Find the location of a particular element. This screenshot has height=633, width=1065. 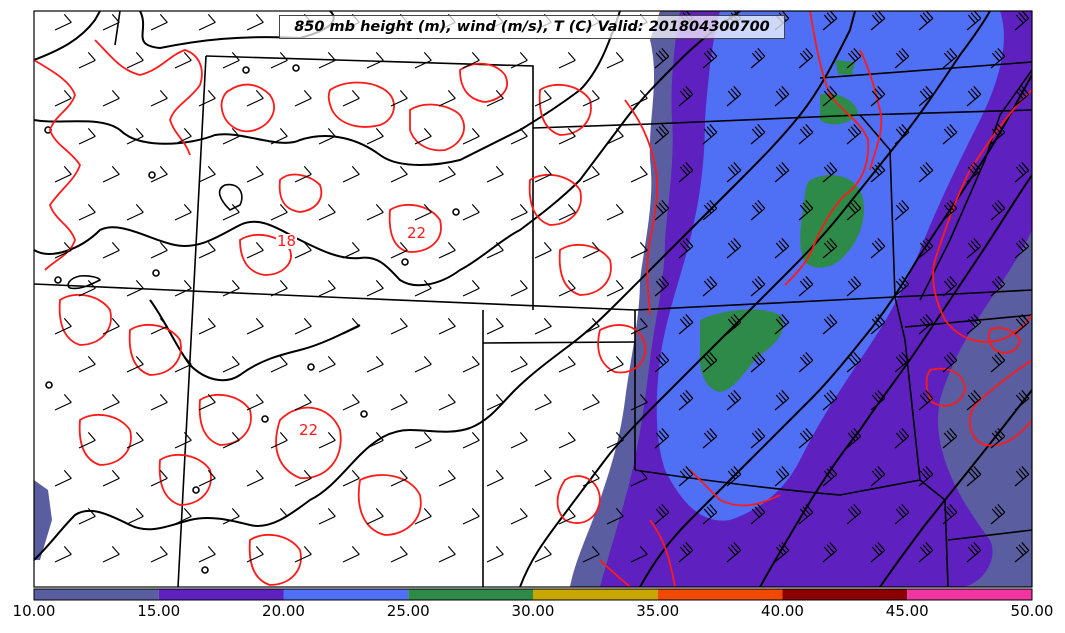

colorbar-tick-label: 45.00 is located at coordinates (907, 611).